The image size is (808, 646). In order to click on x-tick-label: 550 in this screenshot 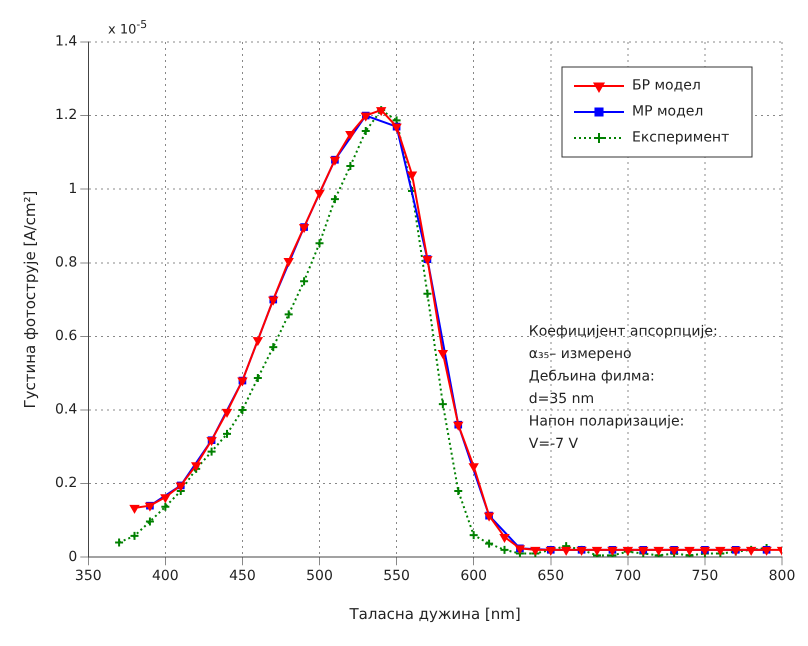, I will do `click(396, 576)`.